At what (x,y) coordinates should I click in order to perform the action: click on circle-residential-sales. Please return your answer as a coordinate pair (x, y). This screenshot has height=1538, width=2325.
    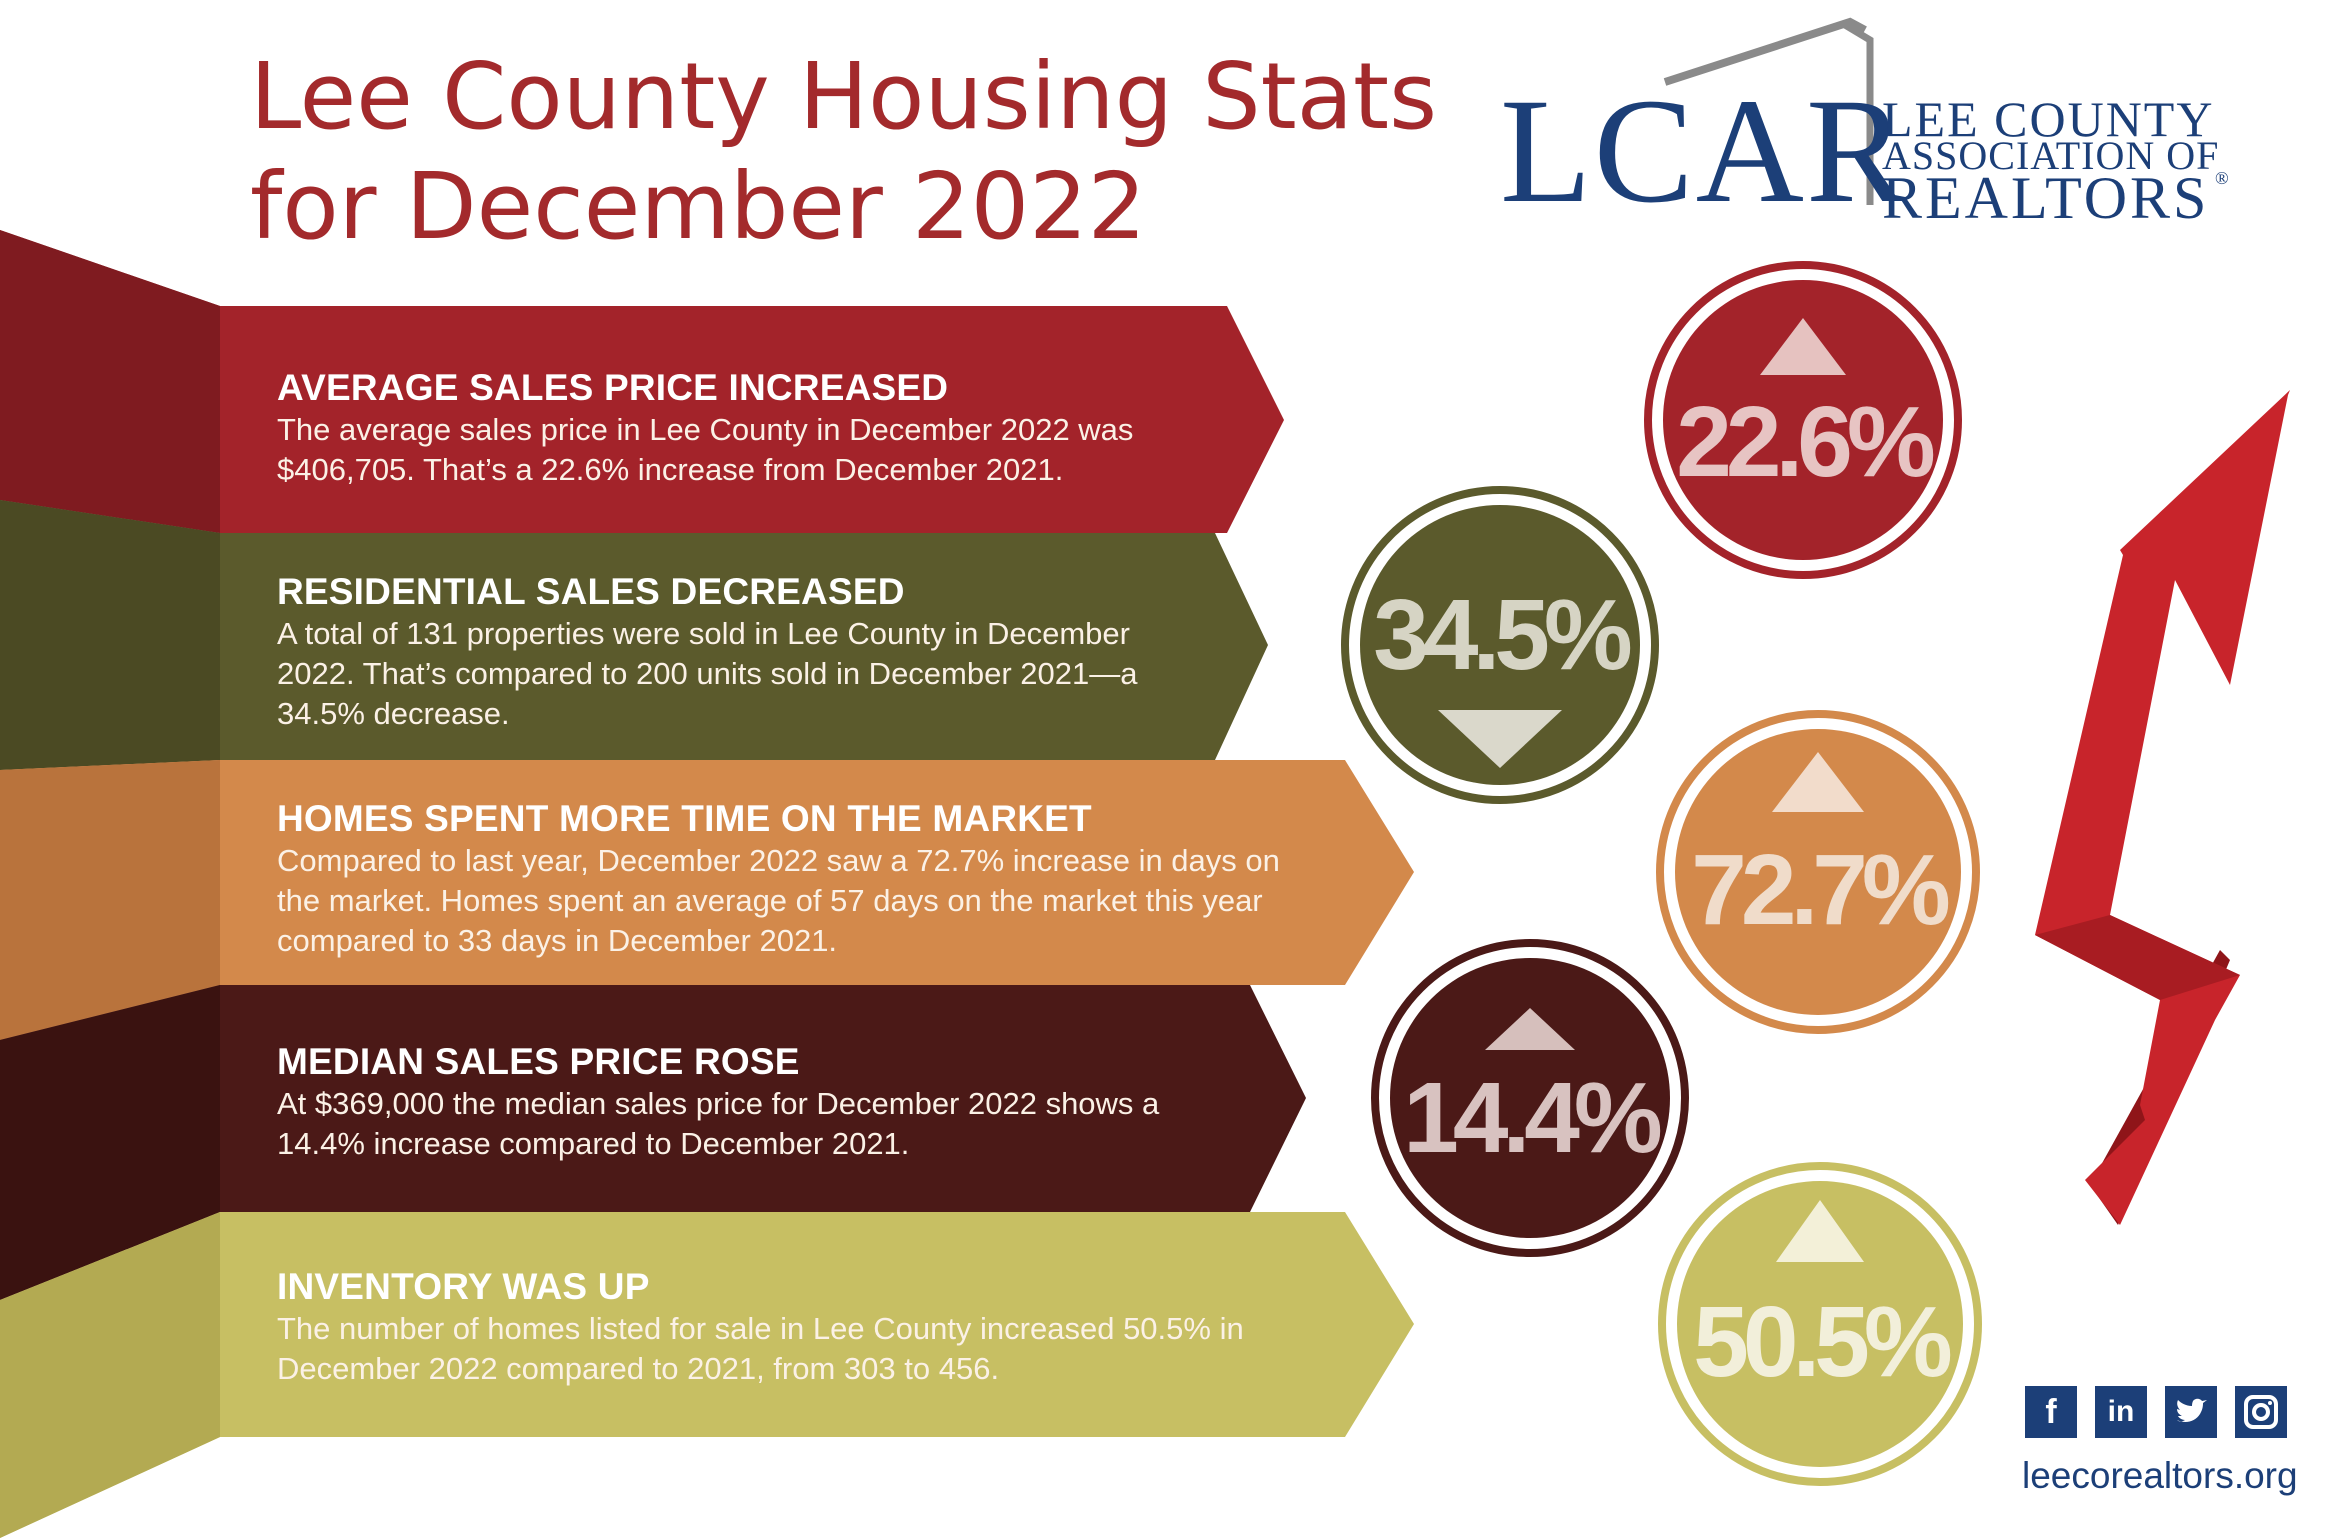
    Looking at the image, I should click on (1500, 645).